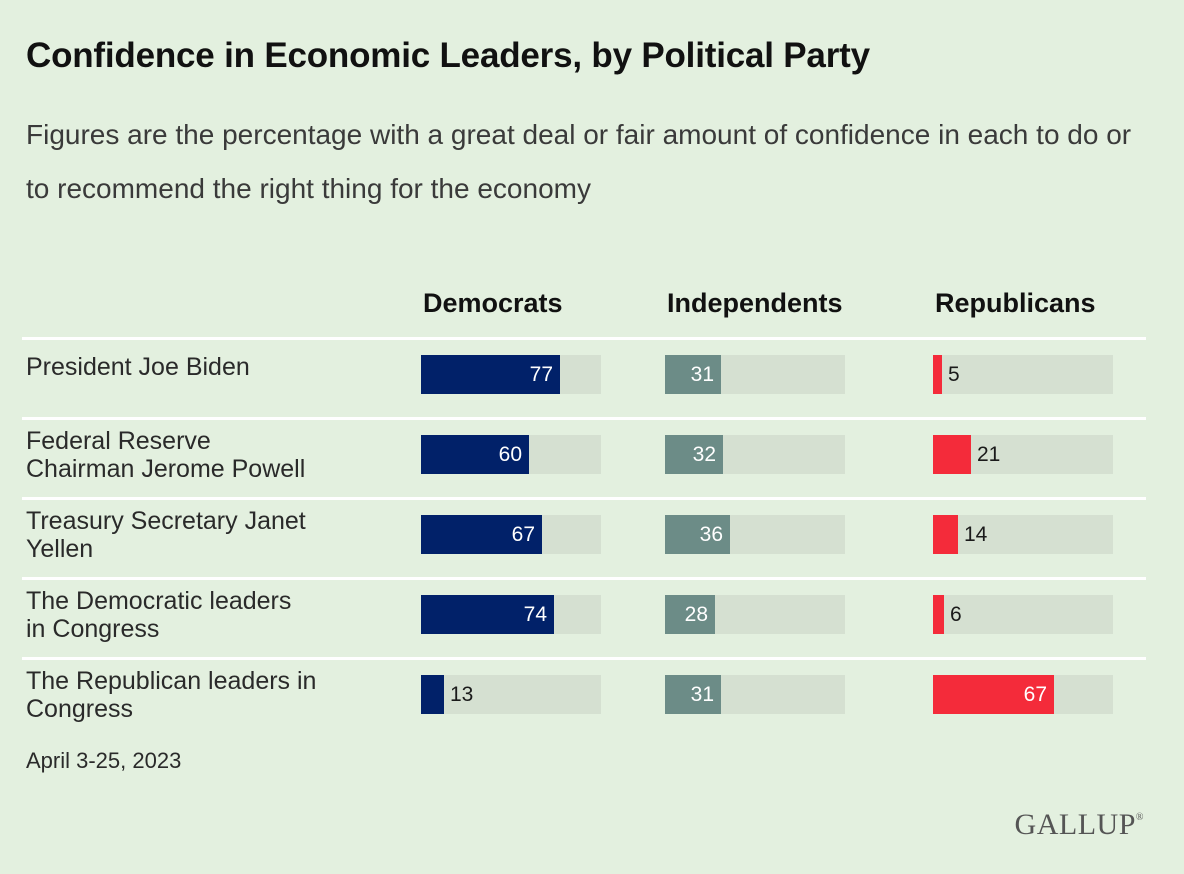  Describe the element at coordinates (1035, 694) in the screenshot. I see `data-label-rep: 67` at that location.